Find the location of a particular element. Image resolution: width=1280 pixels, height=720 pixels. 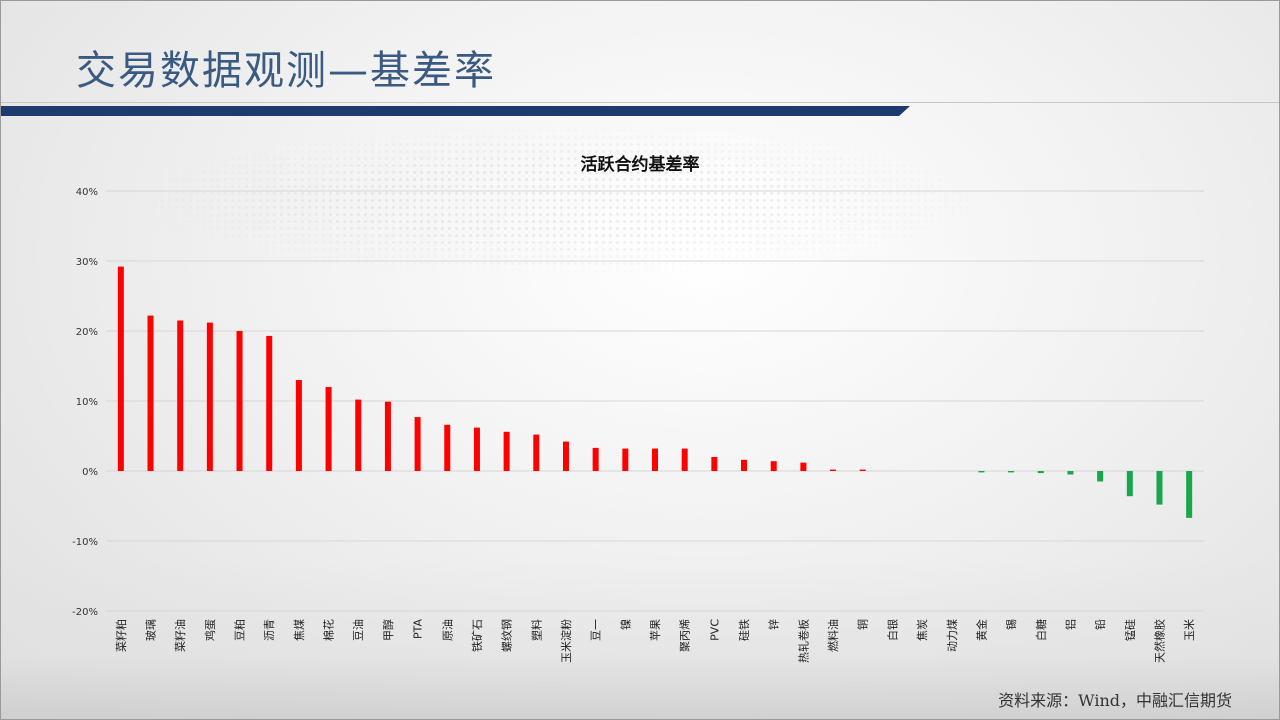

chart-title: 活跃合约基差率 is located at coordinates (640, 165).